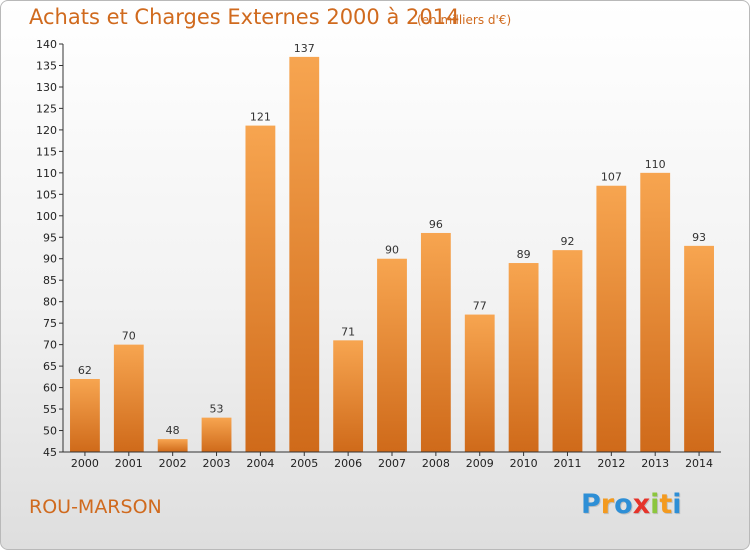 Image resolution: width=750 pixels, height=550 pixels. What do you see at coordinates (50, 431) in the screenshot?
I see `y-tick-label: 50` at bounding box center [50, 431].